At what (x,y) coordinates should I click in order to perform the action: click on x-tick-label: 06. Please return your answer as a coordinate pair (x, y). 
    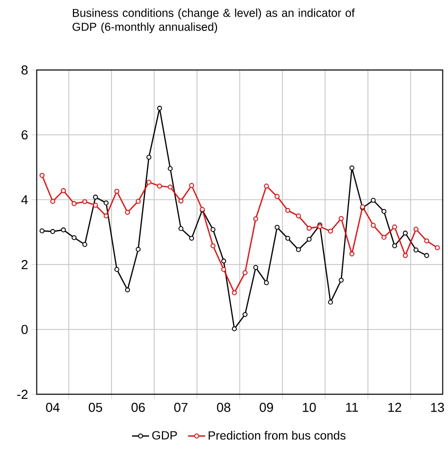
    Looking at the image, I should click on (138, 407).